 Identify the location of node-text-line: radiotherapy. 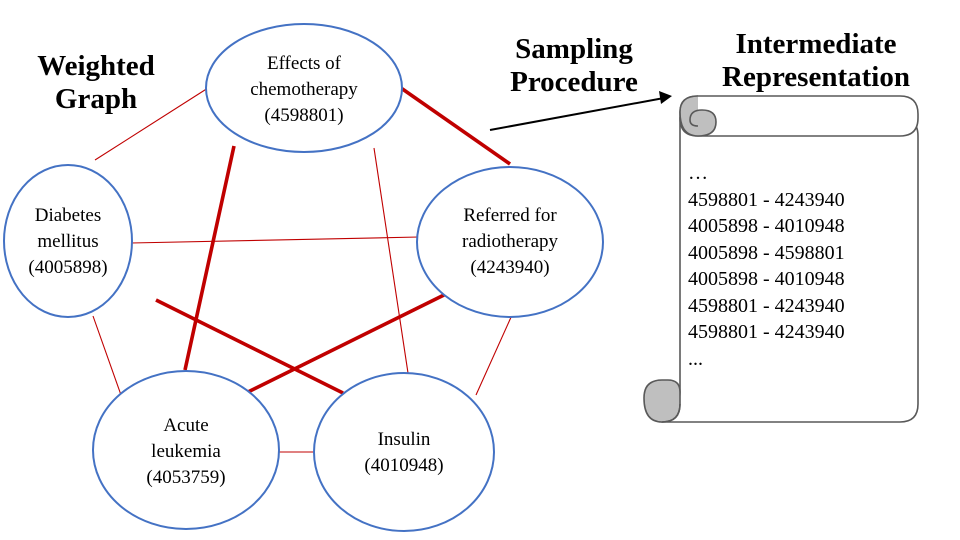
(510, 241).